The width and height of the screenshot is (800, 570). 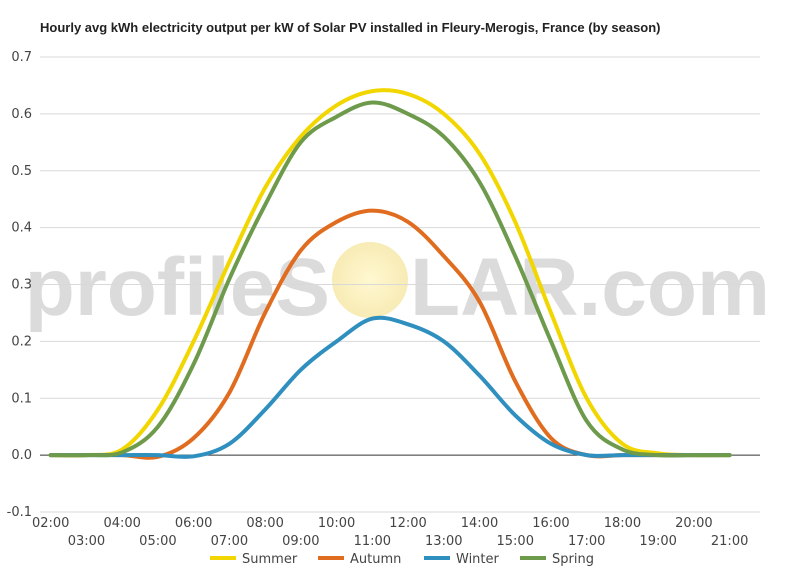 What do you see at coordinates (515, 541) in the screenshot?
I see `x-tick-label: 15:00` at bounding box center [515, 541].